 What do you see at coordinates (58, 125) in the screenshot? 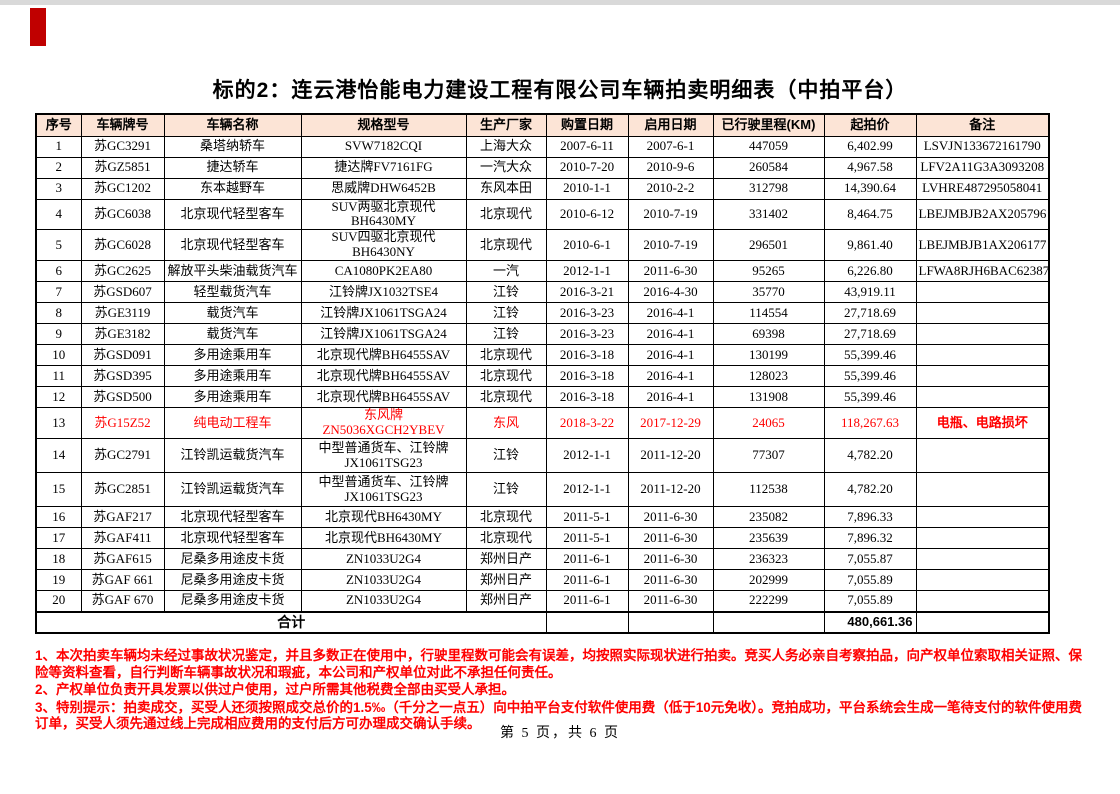
I see `column-header-no: 序号` at bounding box center [58, 125].